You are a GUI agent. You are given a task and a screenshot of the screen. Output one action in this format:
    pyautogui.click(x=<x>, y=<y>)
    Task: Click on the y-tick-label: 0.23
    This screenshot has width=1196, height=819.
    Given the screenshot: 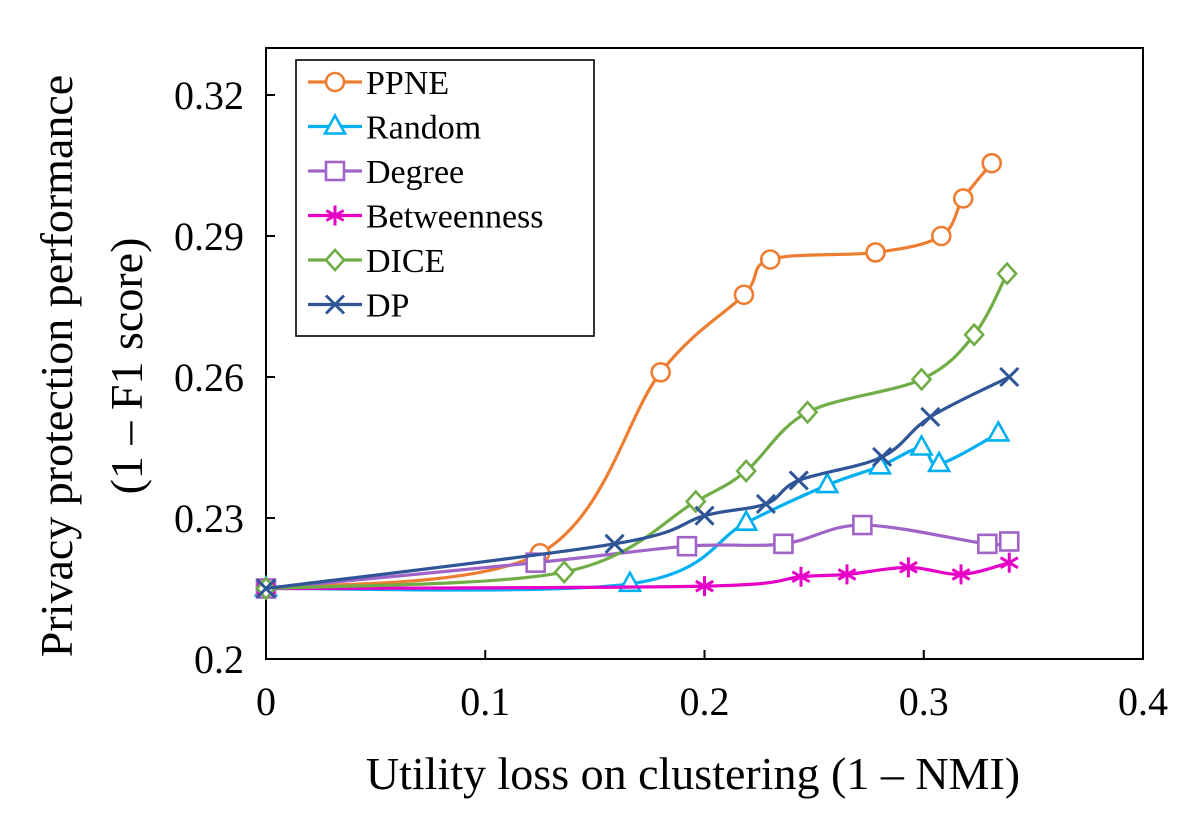 What is the action you would take?
    pyautogui.click(x=209, y=518)
    